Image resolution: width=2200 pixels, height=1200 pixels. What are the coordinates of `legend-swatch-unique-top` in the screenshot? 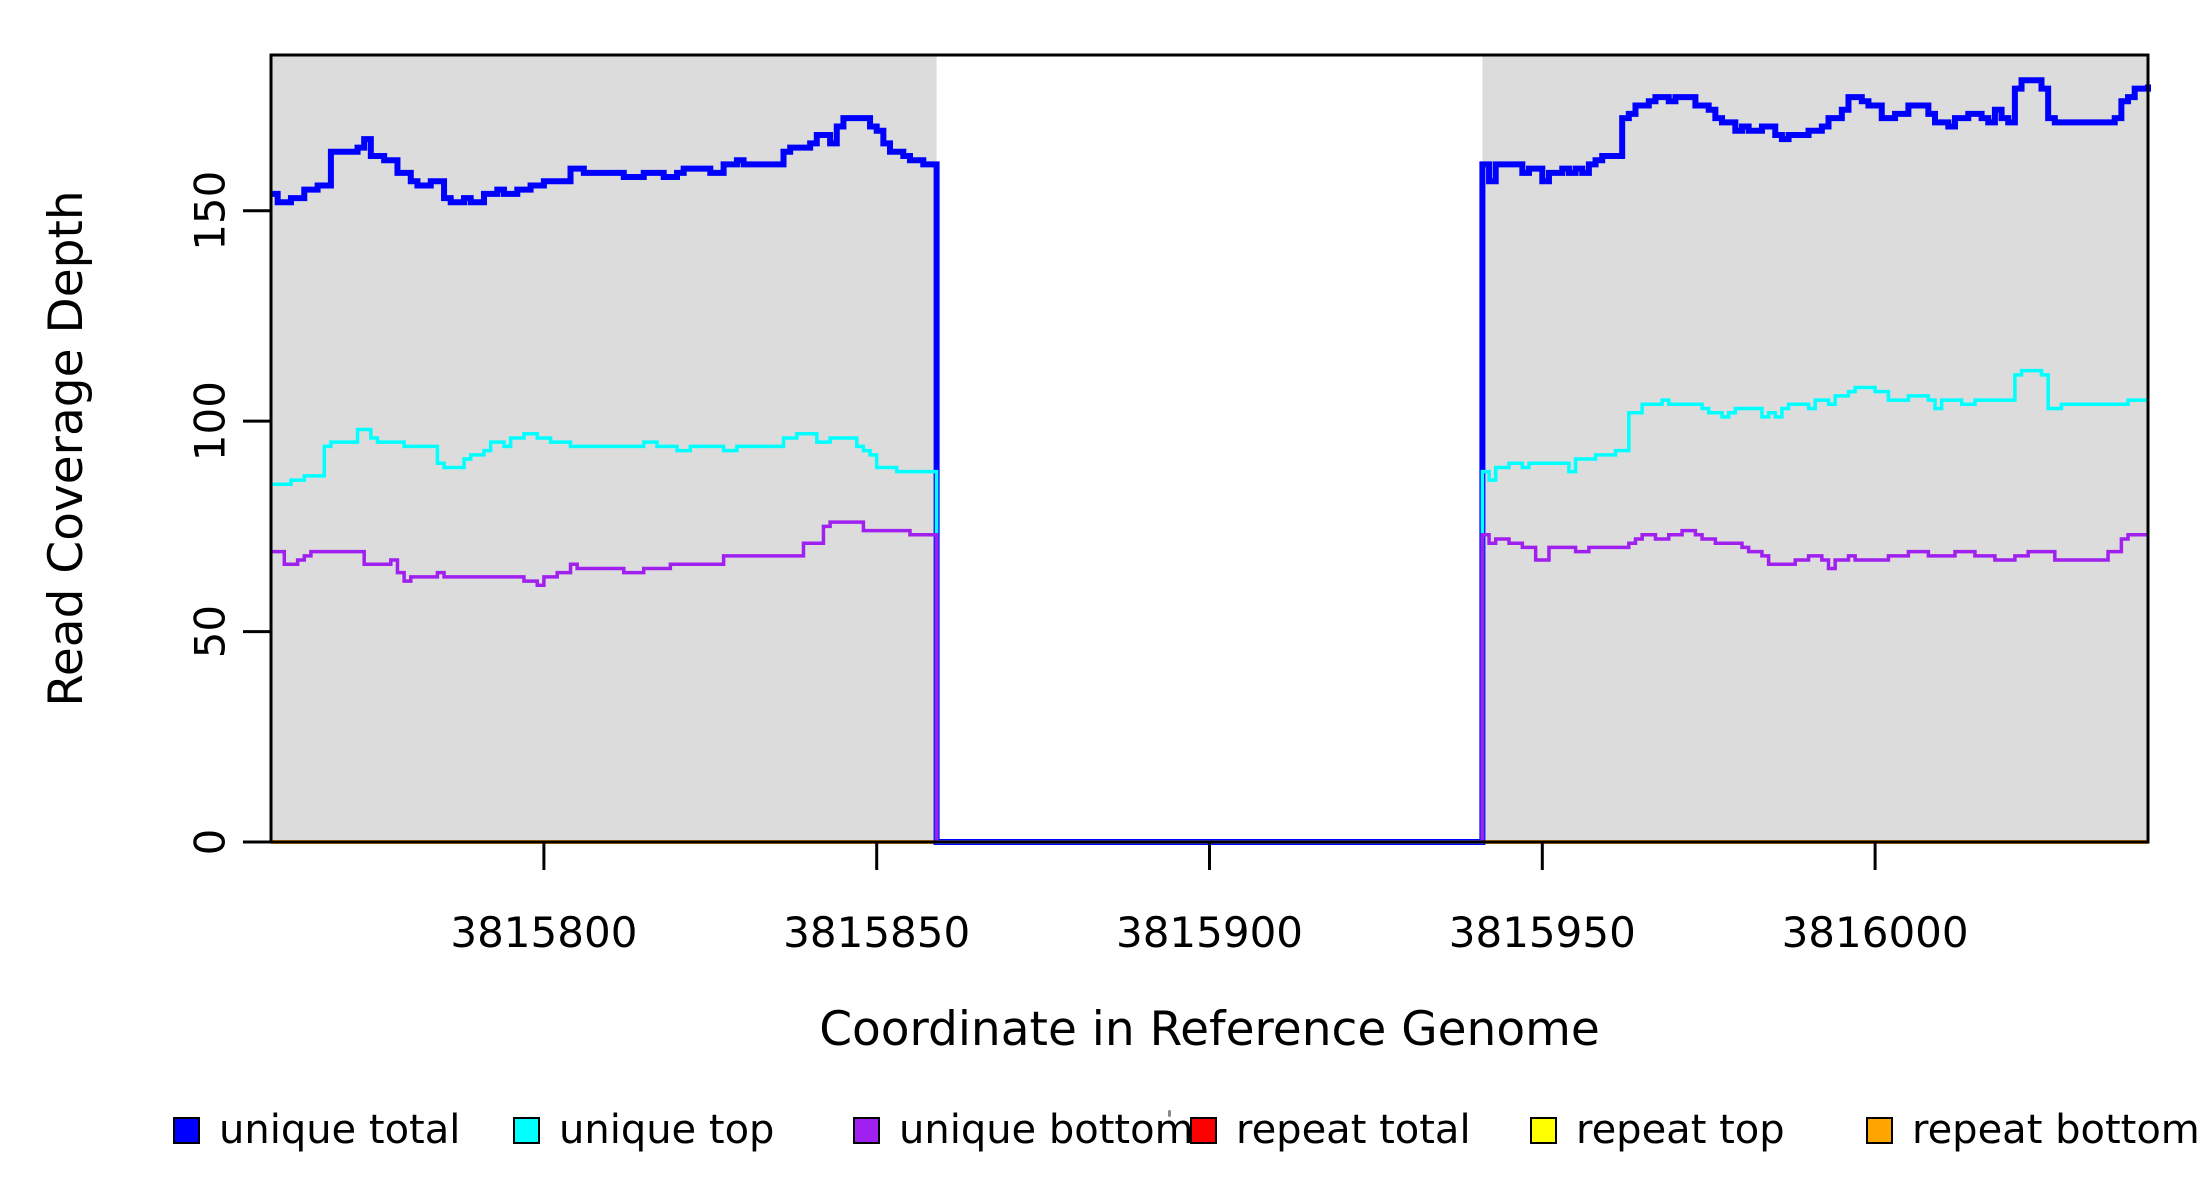 It's located at (526, 1130).